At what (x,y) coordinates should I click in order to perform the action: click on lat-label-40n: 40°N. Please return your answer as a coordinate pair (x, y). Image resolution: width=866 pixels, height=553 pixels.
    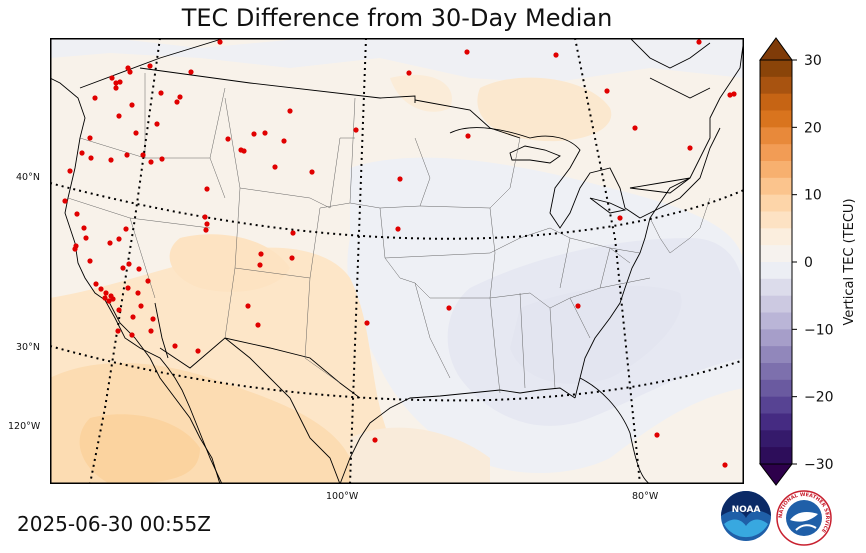
    Looking at the image, I should click on (28, 177).